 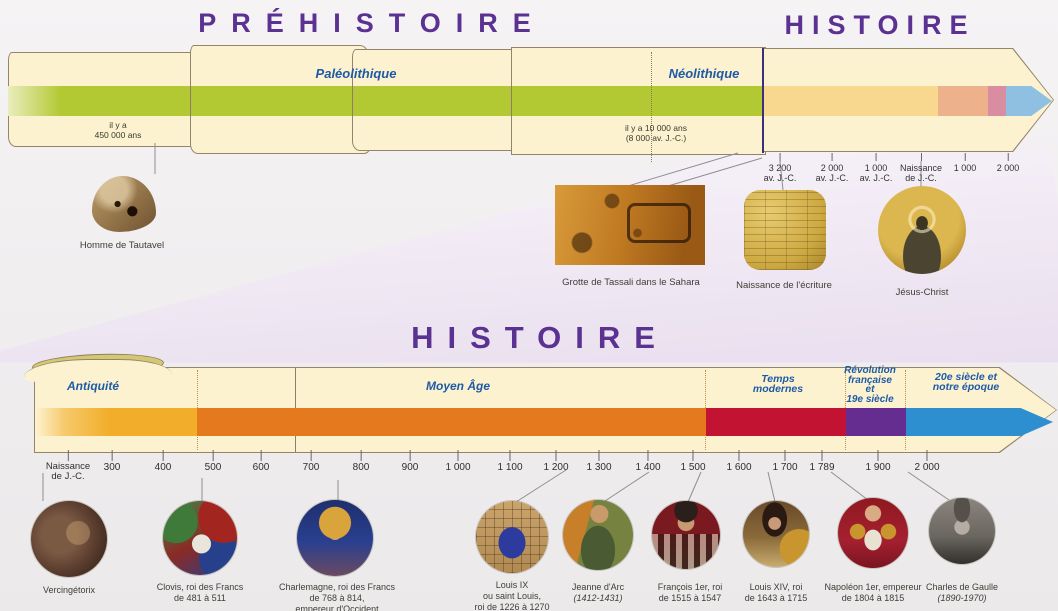 What do you see at coordinates (631, 282) in the screenshot?
I see `grotte-caption: Grotte de Tassali dans le Sahara` at bounding box center [631, 282].